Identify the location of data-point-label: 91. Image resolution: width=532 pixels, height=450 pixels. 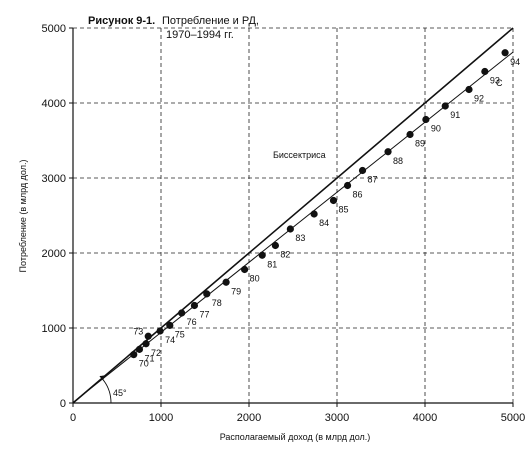
(455, 115).